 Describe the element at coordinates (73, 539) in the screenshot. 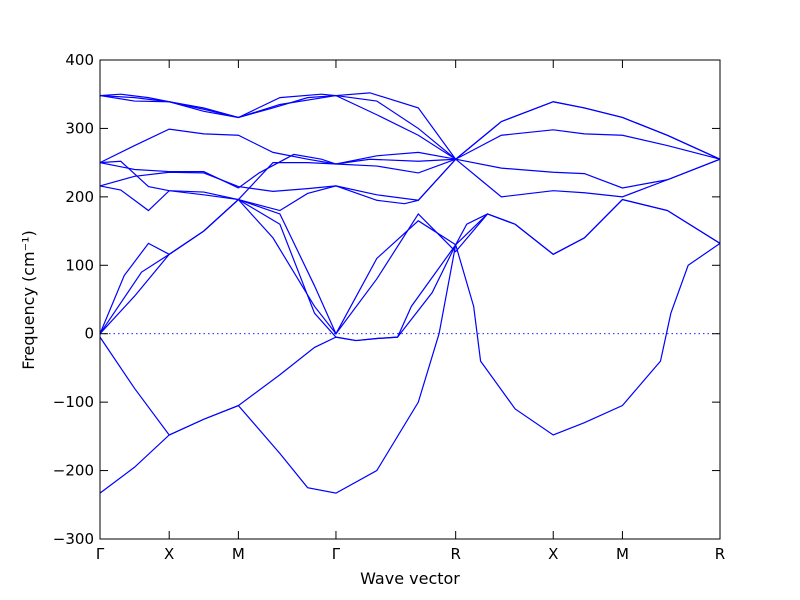

I see `y-tick-label: −300` at that location.